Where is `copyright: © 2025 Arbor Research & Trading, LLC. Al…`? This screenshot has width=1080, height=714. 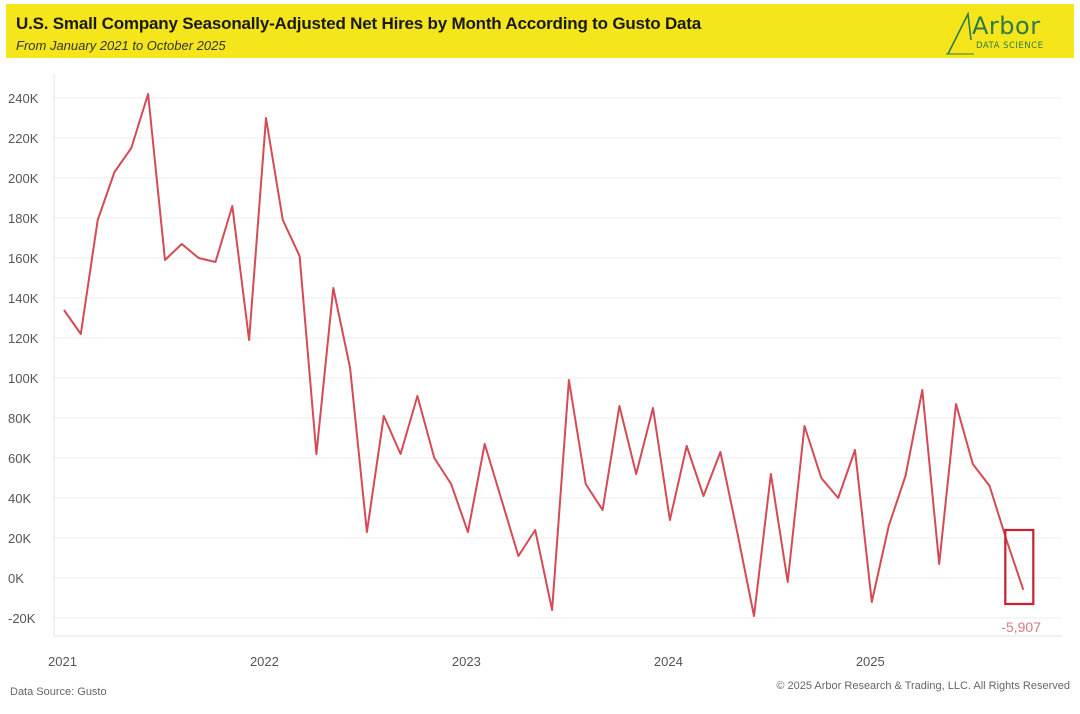
copyright: © 2025 Arbor Research & Trading, LLC. Al… is located at coordinates (923, 686).